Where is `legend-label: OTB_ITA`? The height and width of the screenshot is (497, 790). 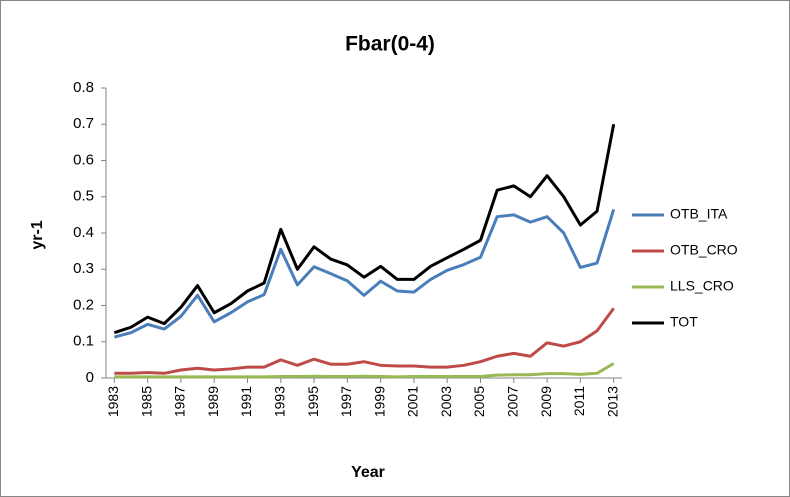 legend-label: OTB_ITA is located at coordinates (699, 214).